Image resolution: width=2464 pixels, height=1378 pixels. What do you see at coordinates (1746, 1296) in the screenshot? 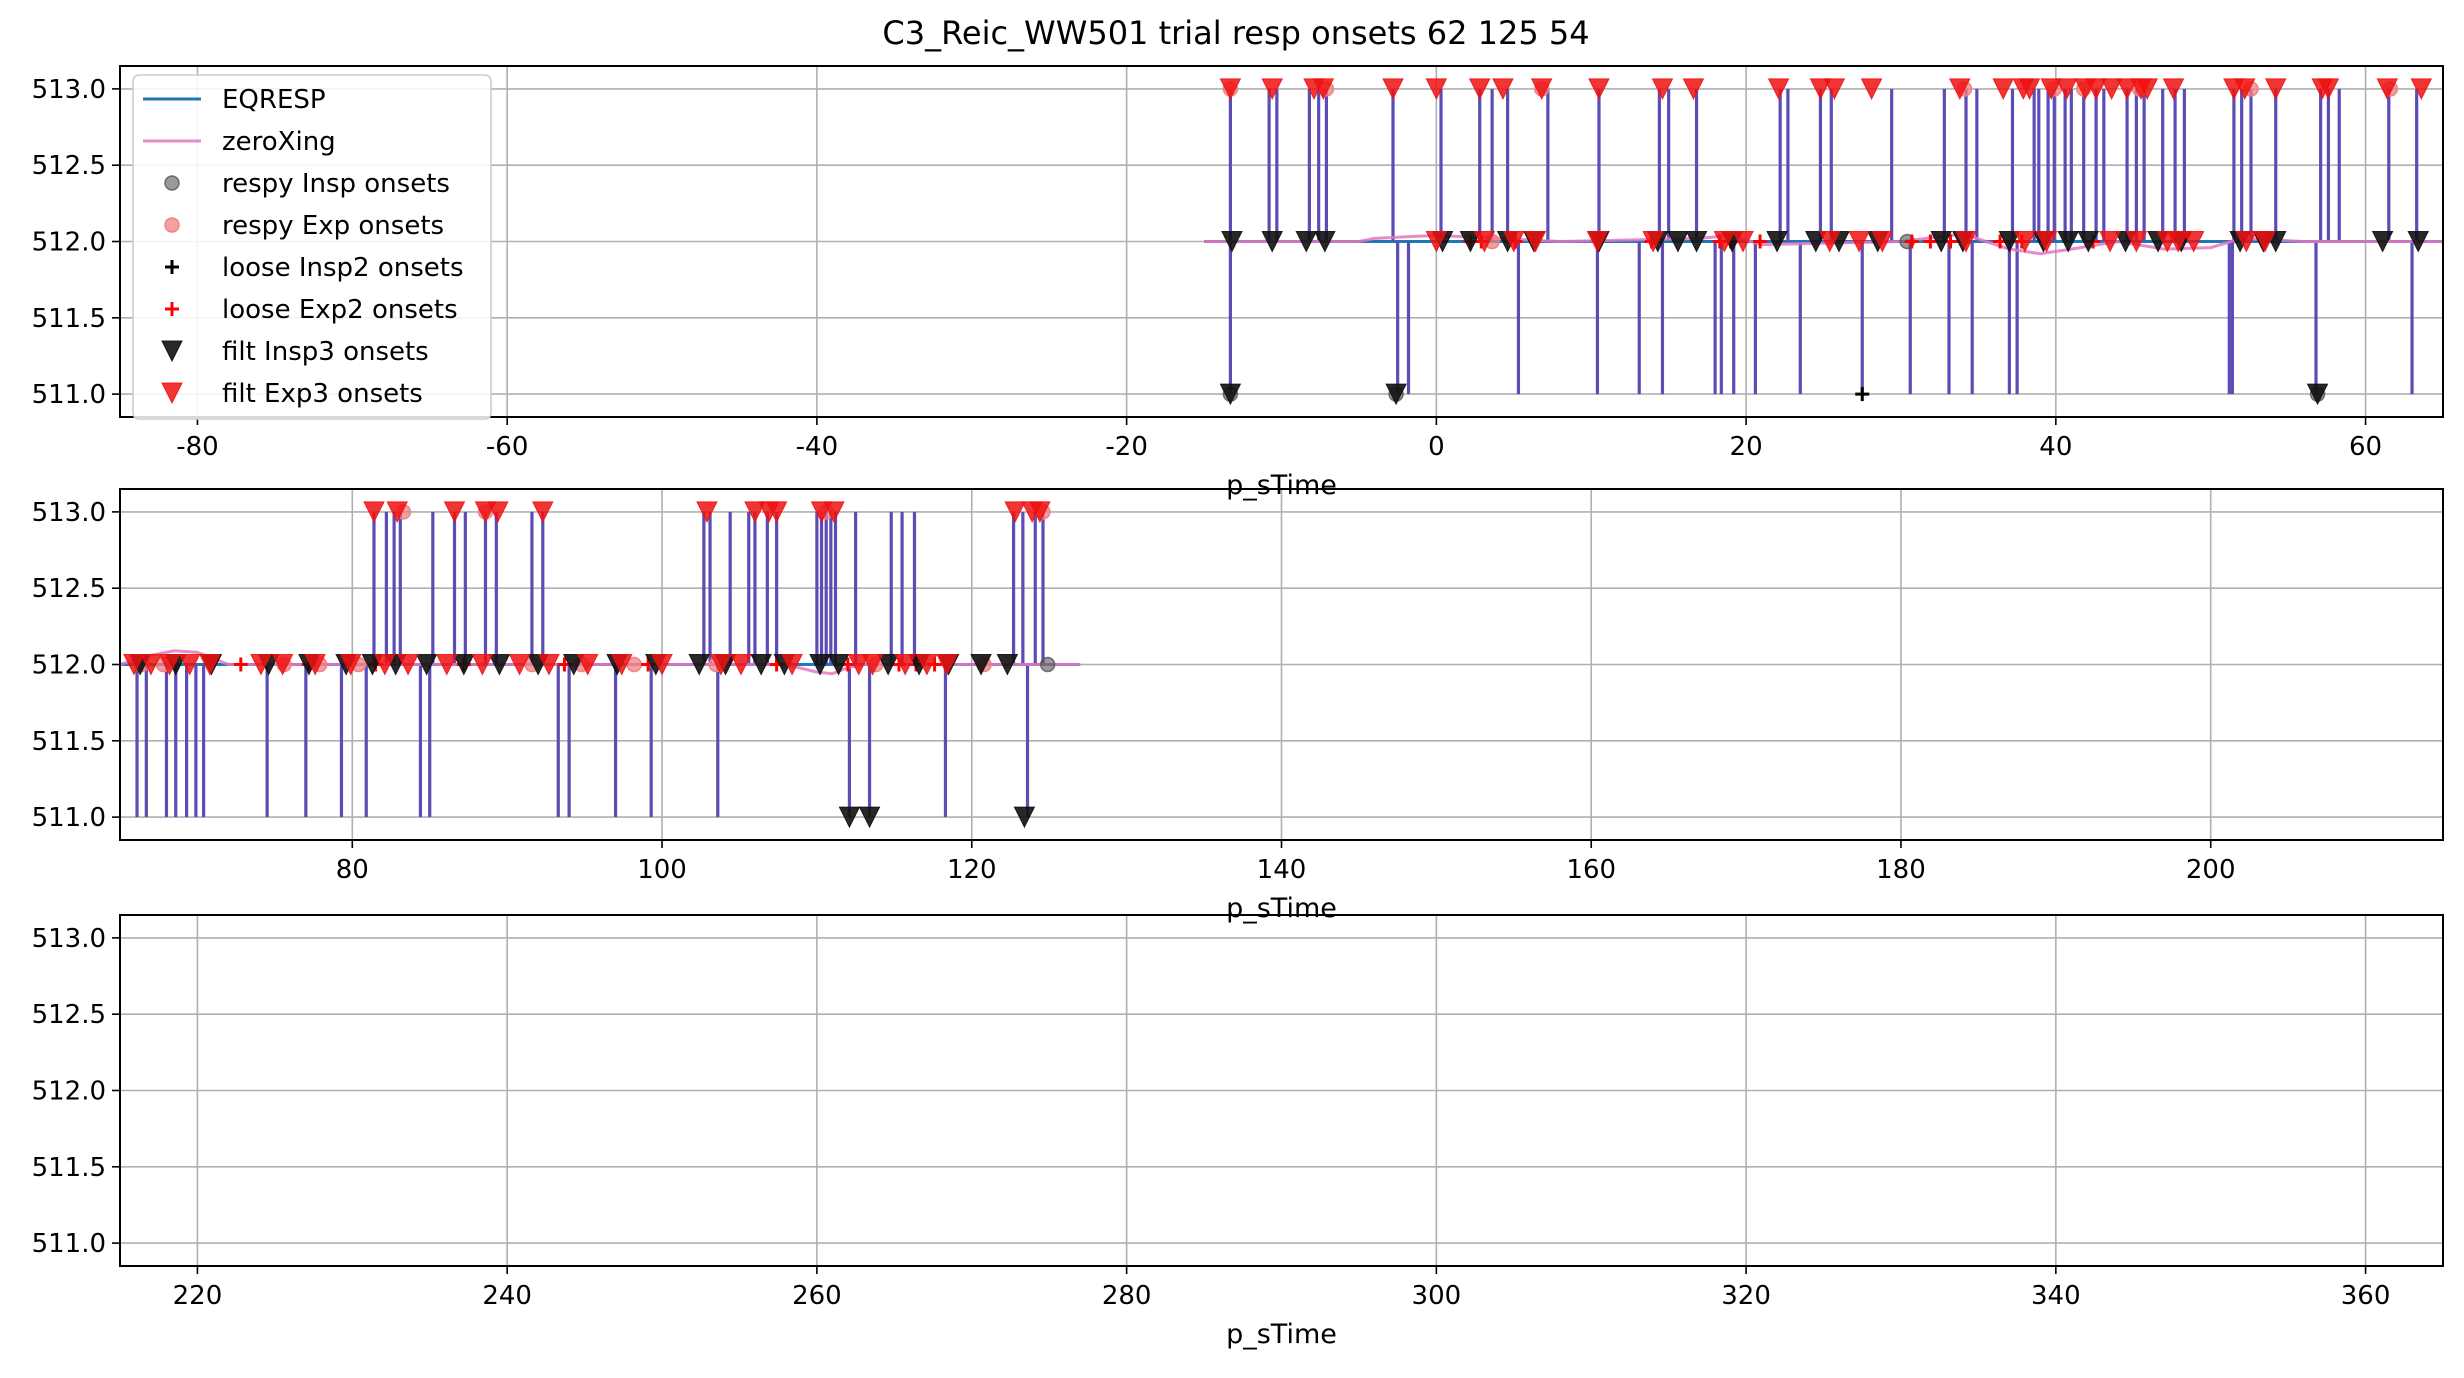
I see `x-tick-label: 320` at bounding box center [1746, 1296].